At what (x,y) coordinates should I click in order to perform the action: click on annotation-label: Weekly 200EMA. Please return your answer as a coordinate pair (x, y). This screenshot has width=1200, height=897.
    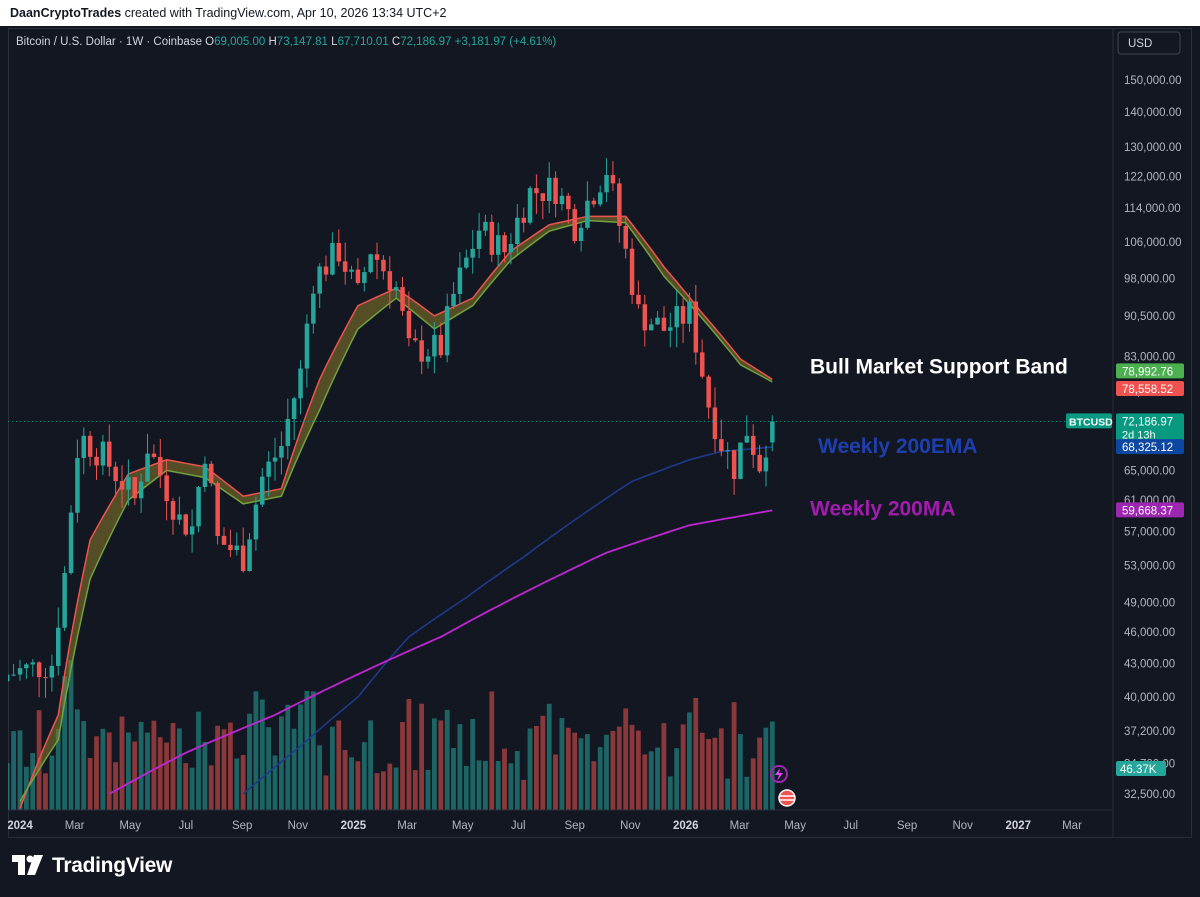
    Looking at the image, I should click on (898, 446).